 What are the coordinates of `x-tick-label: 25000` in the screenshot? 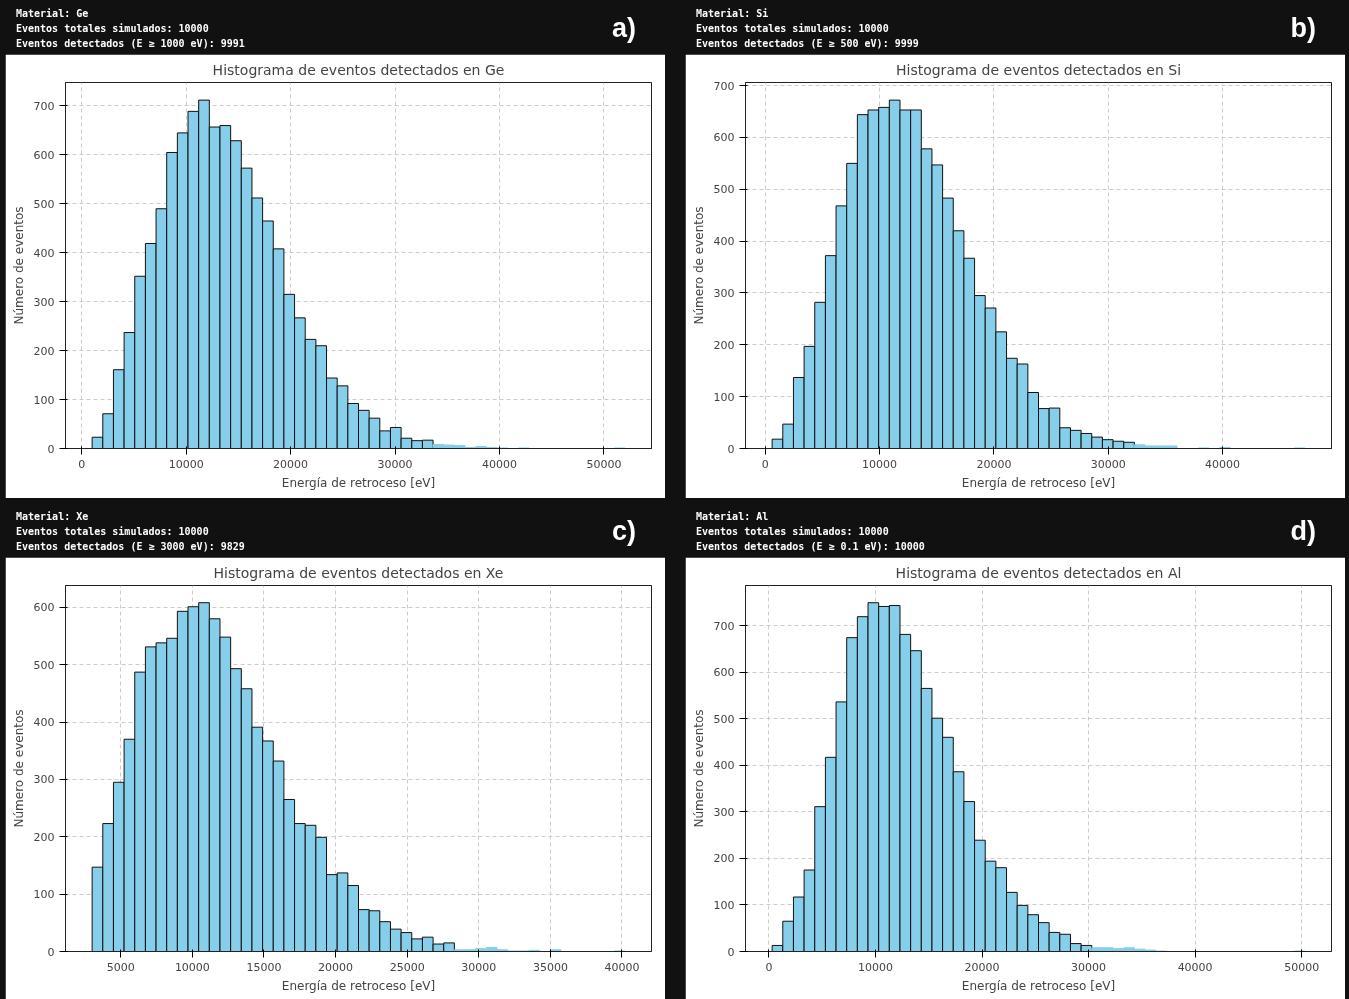 It's located at (407, 967).